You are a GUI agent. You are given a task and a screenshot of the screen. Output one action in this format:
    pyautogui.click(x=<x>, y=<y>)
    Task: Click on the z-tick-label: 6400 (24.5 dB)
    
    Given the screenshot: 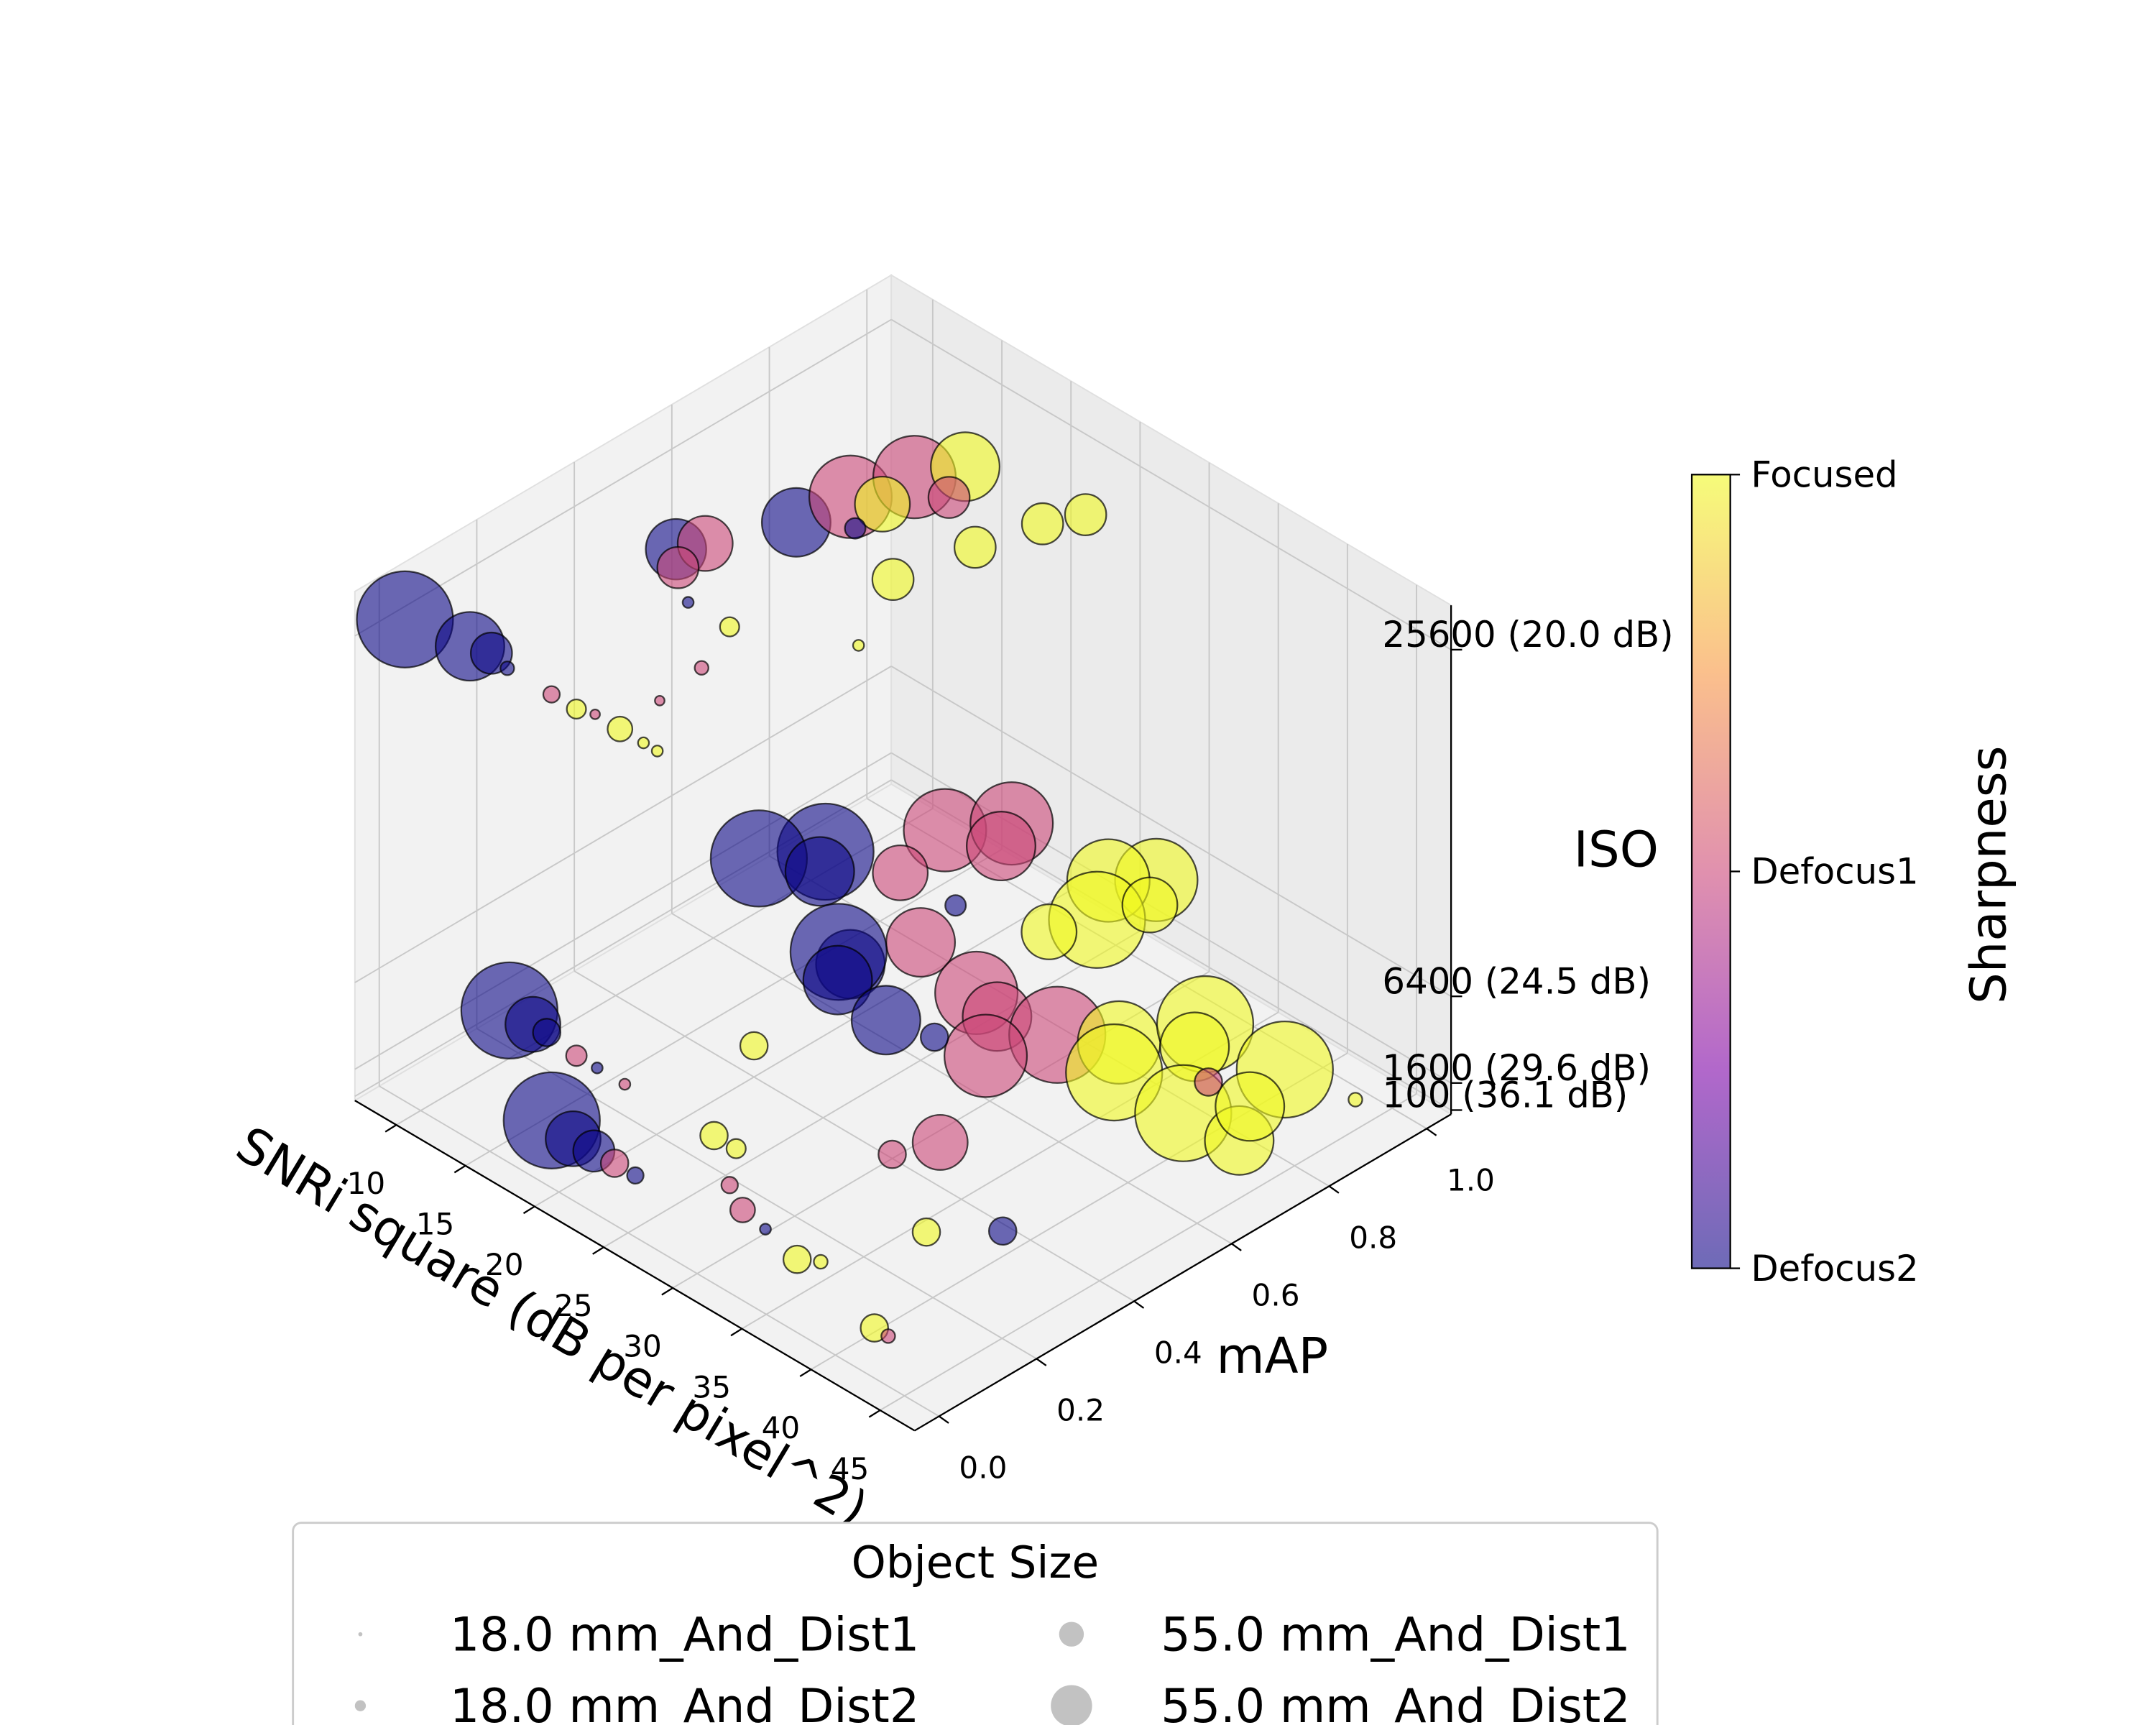 What is the action you would take?
    pyautogui.click(x=1517, y=981)
    